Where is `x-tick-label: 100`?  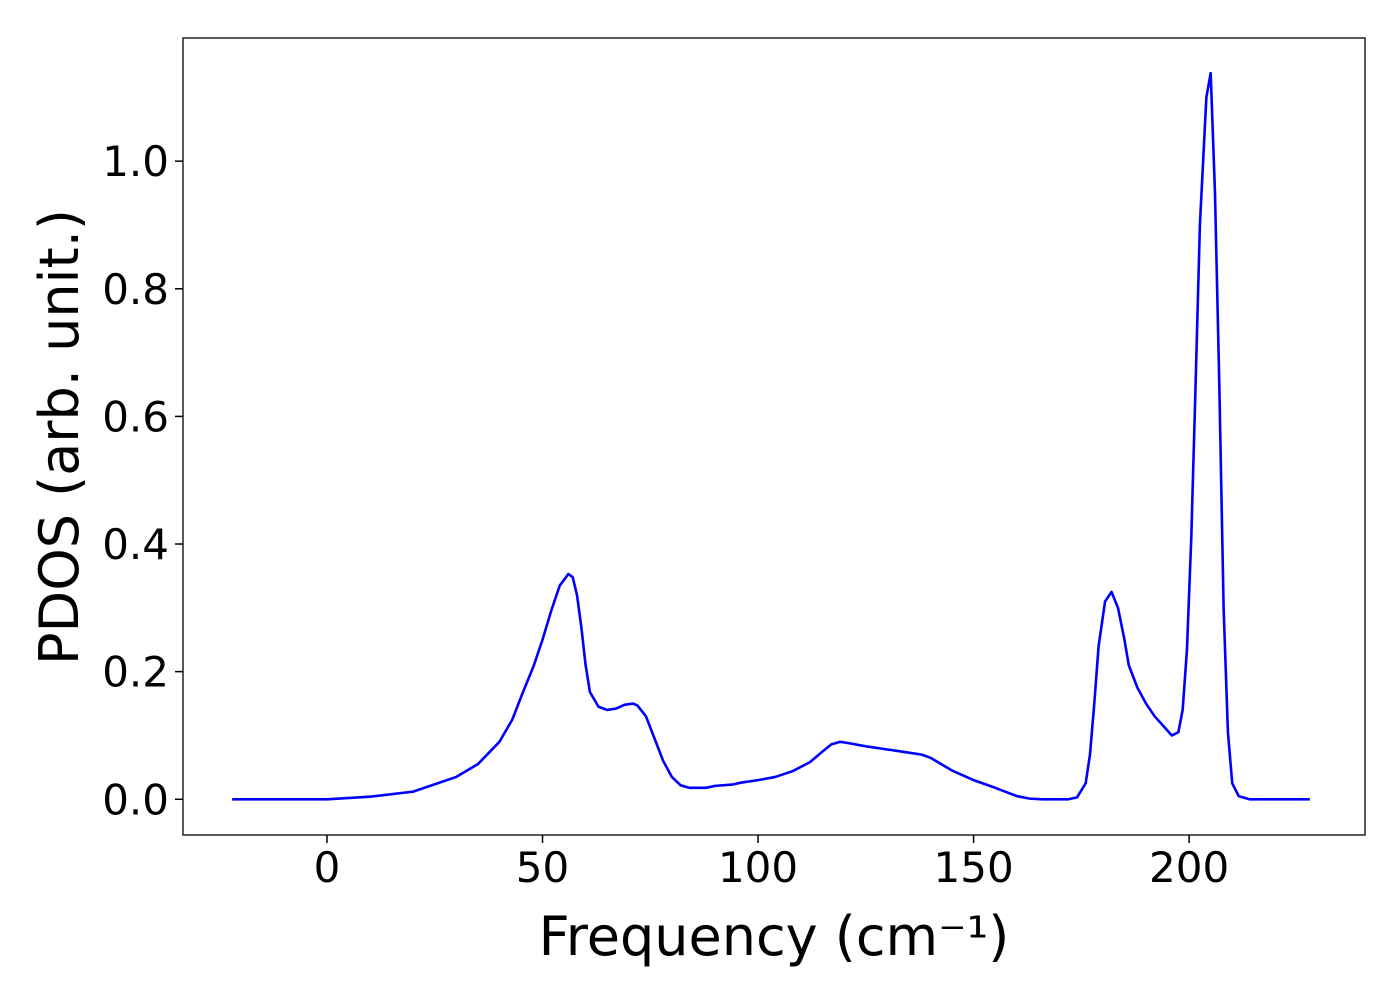 x-tick-label: 100 is located at coordinates (758, 867).